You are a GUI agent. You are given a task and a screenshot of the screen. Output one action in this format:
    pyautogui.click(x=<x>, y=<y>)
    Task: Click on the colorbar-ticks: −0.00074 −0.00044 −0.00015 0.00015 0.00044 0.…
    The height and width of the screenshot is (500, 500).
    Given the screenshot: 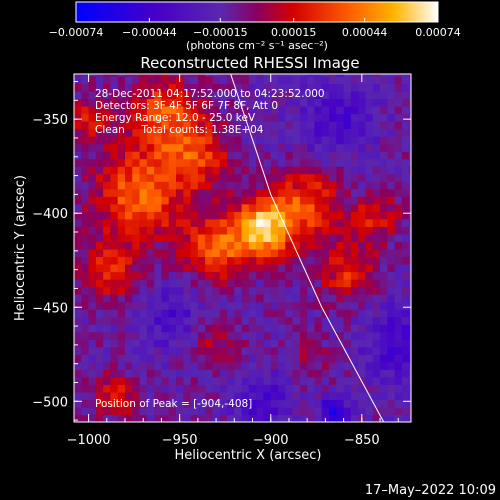 What is the action you would take?
    pyautogui.click(x=255, y=28)
    